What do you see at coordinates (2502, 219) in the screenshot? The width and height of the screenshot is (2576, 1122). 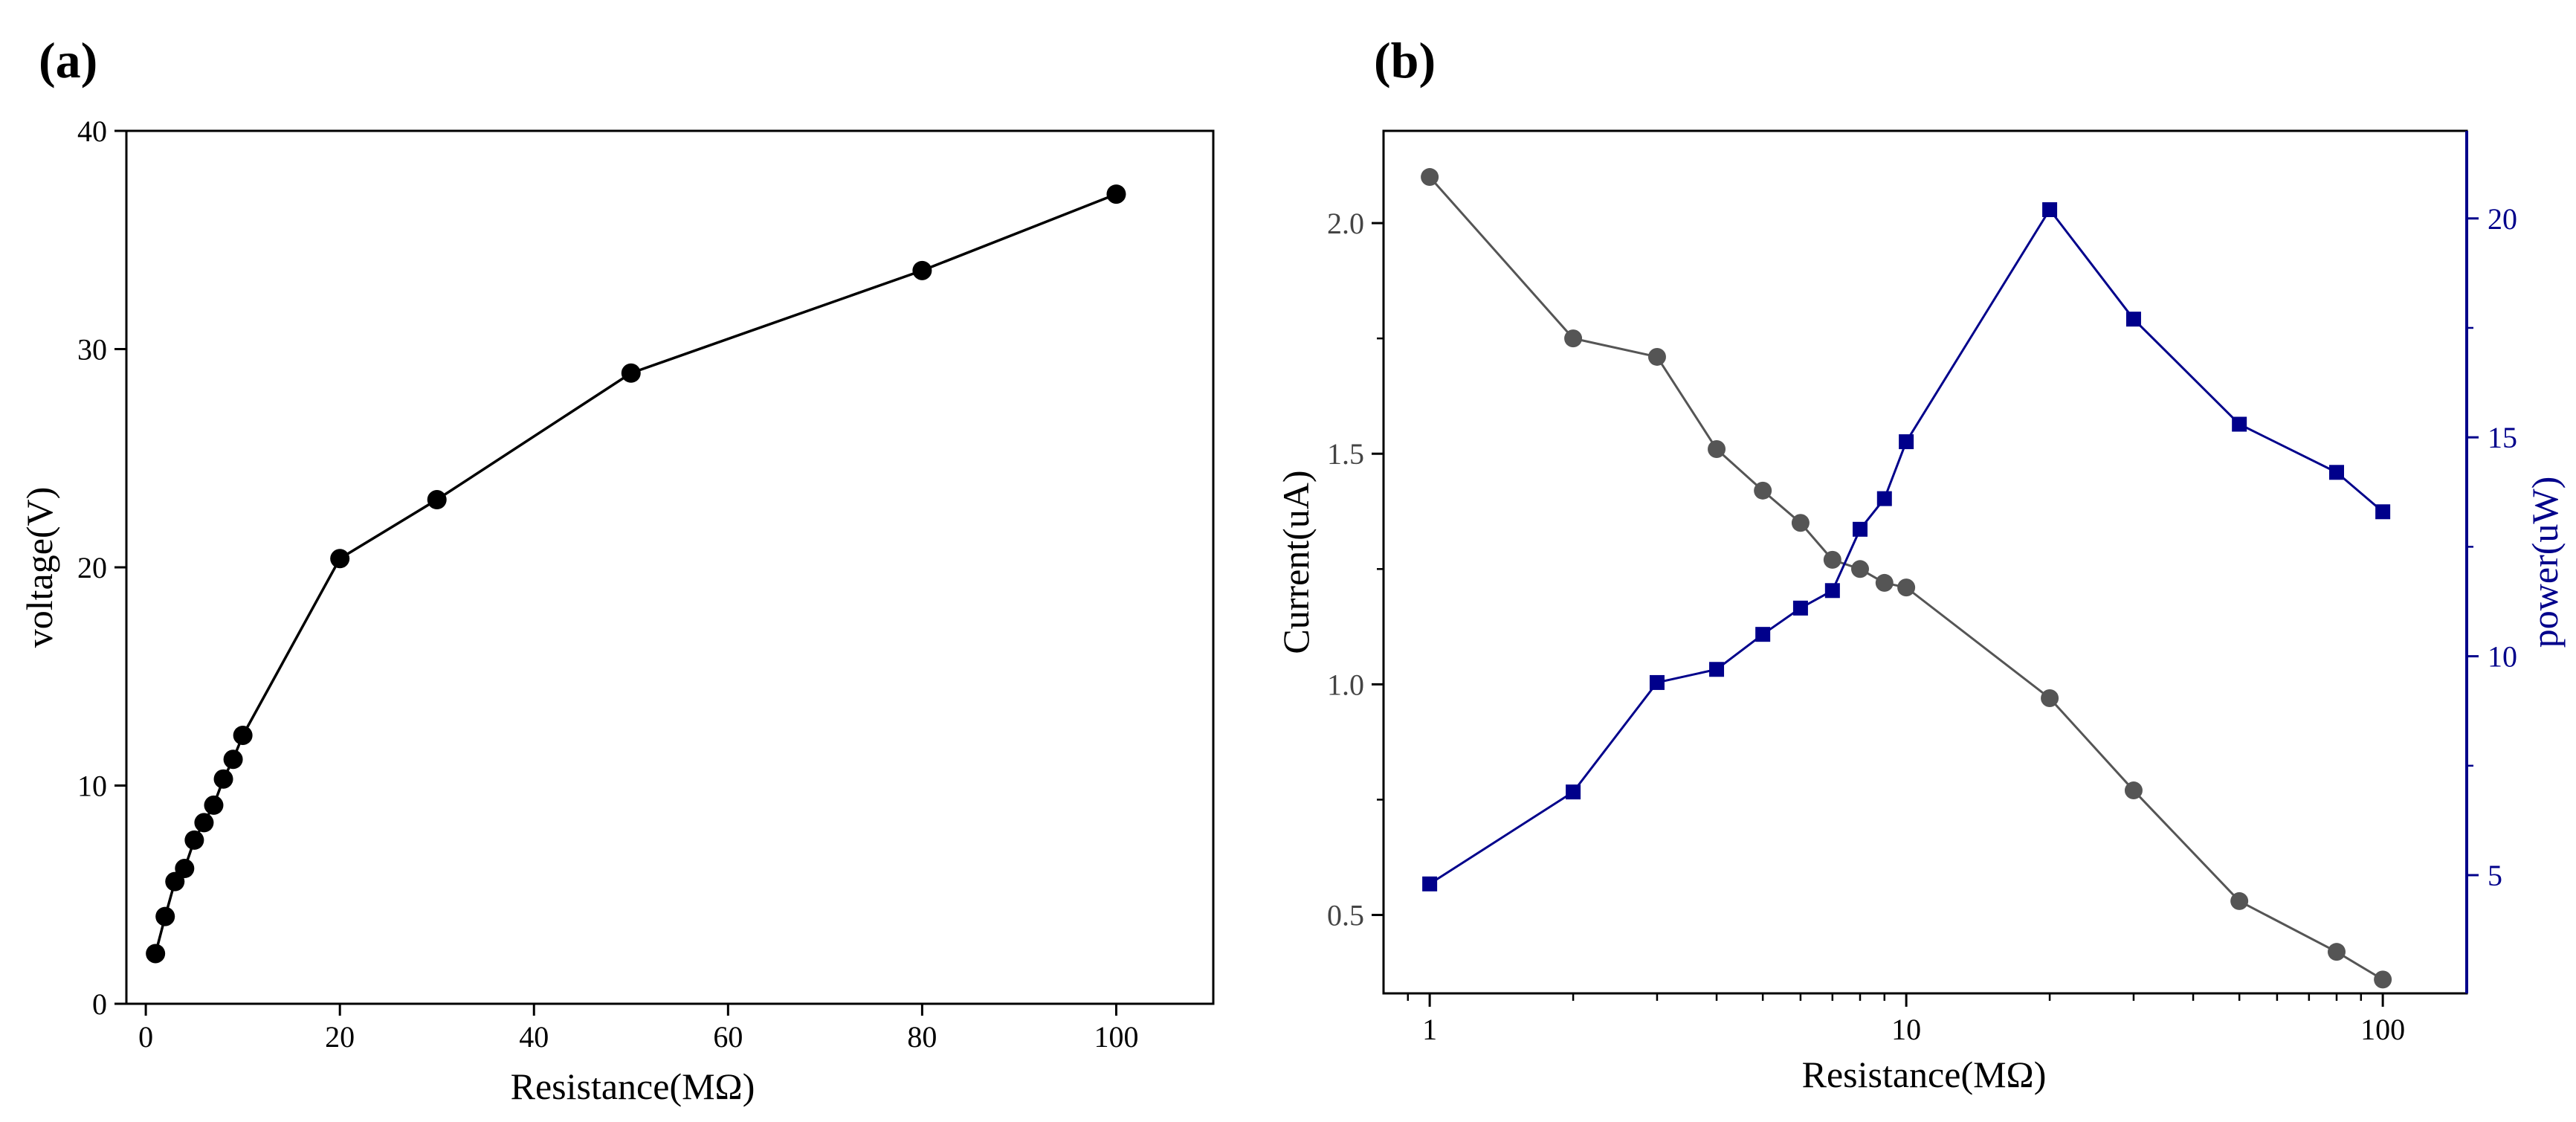 I see `panel-b-right-y-tick-label: 20` at bounding box center [2502, 219].